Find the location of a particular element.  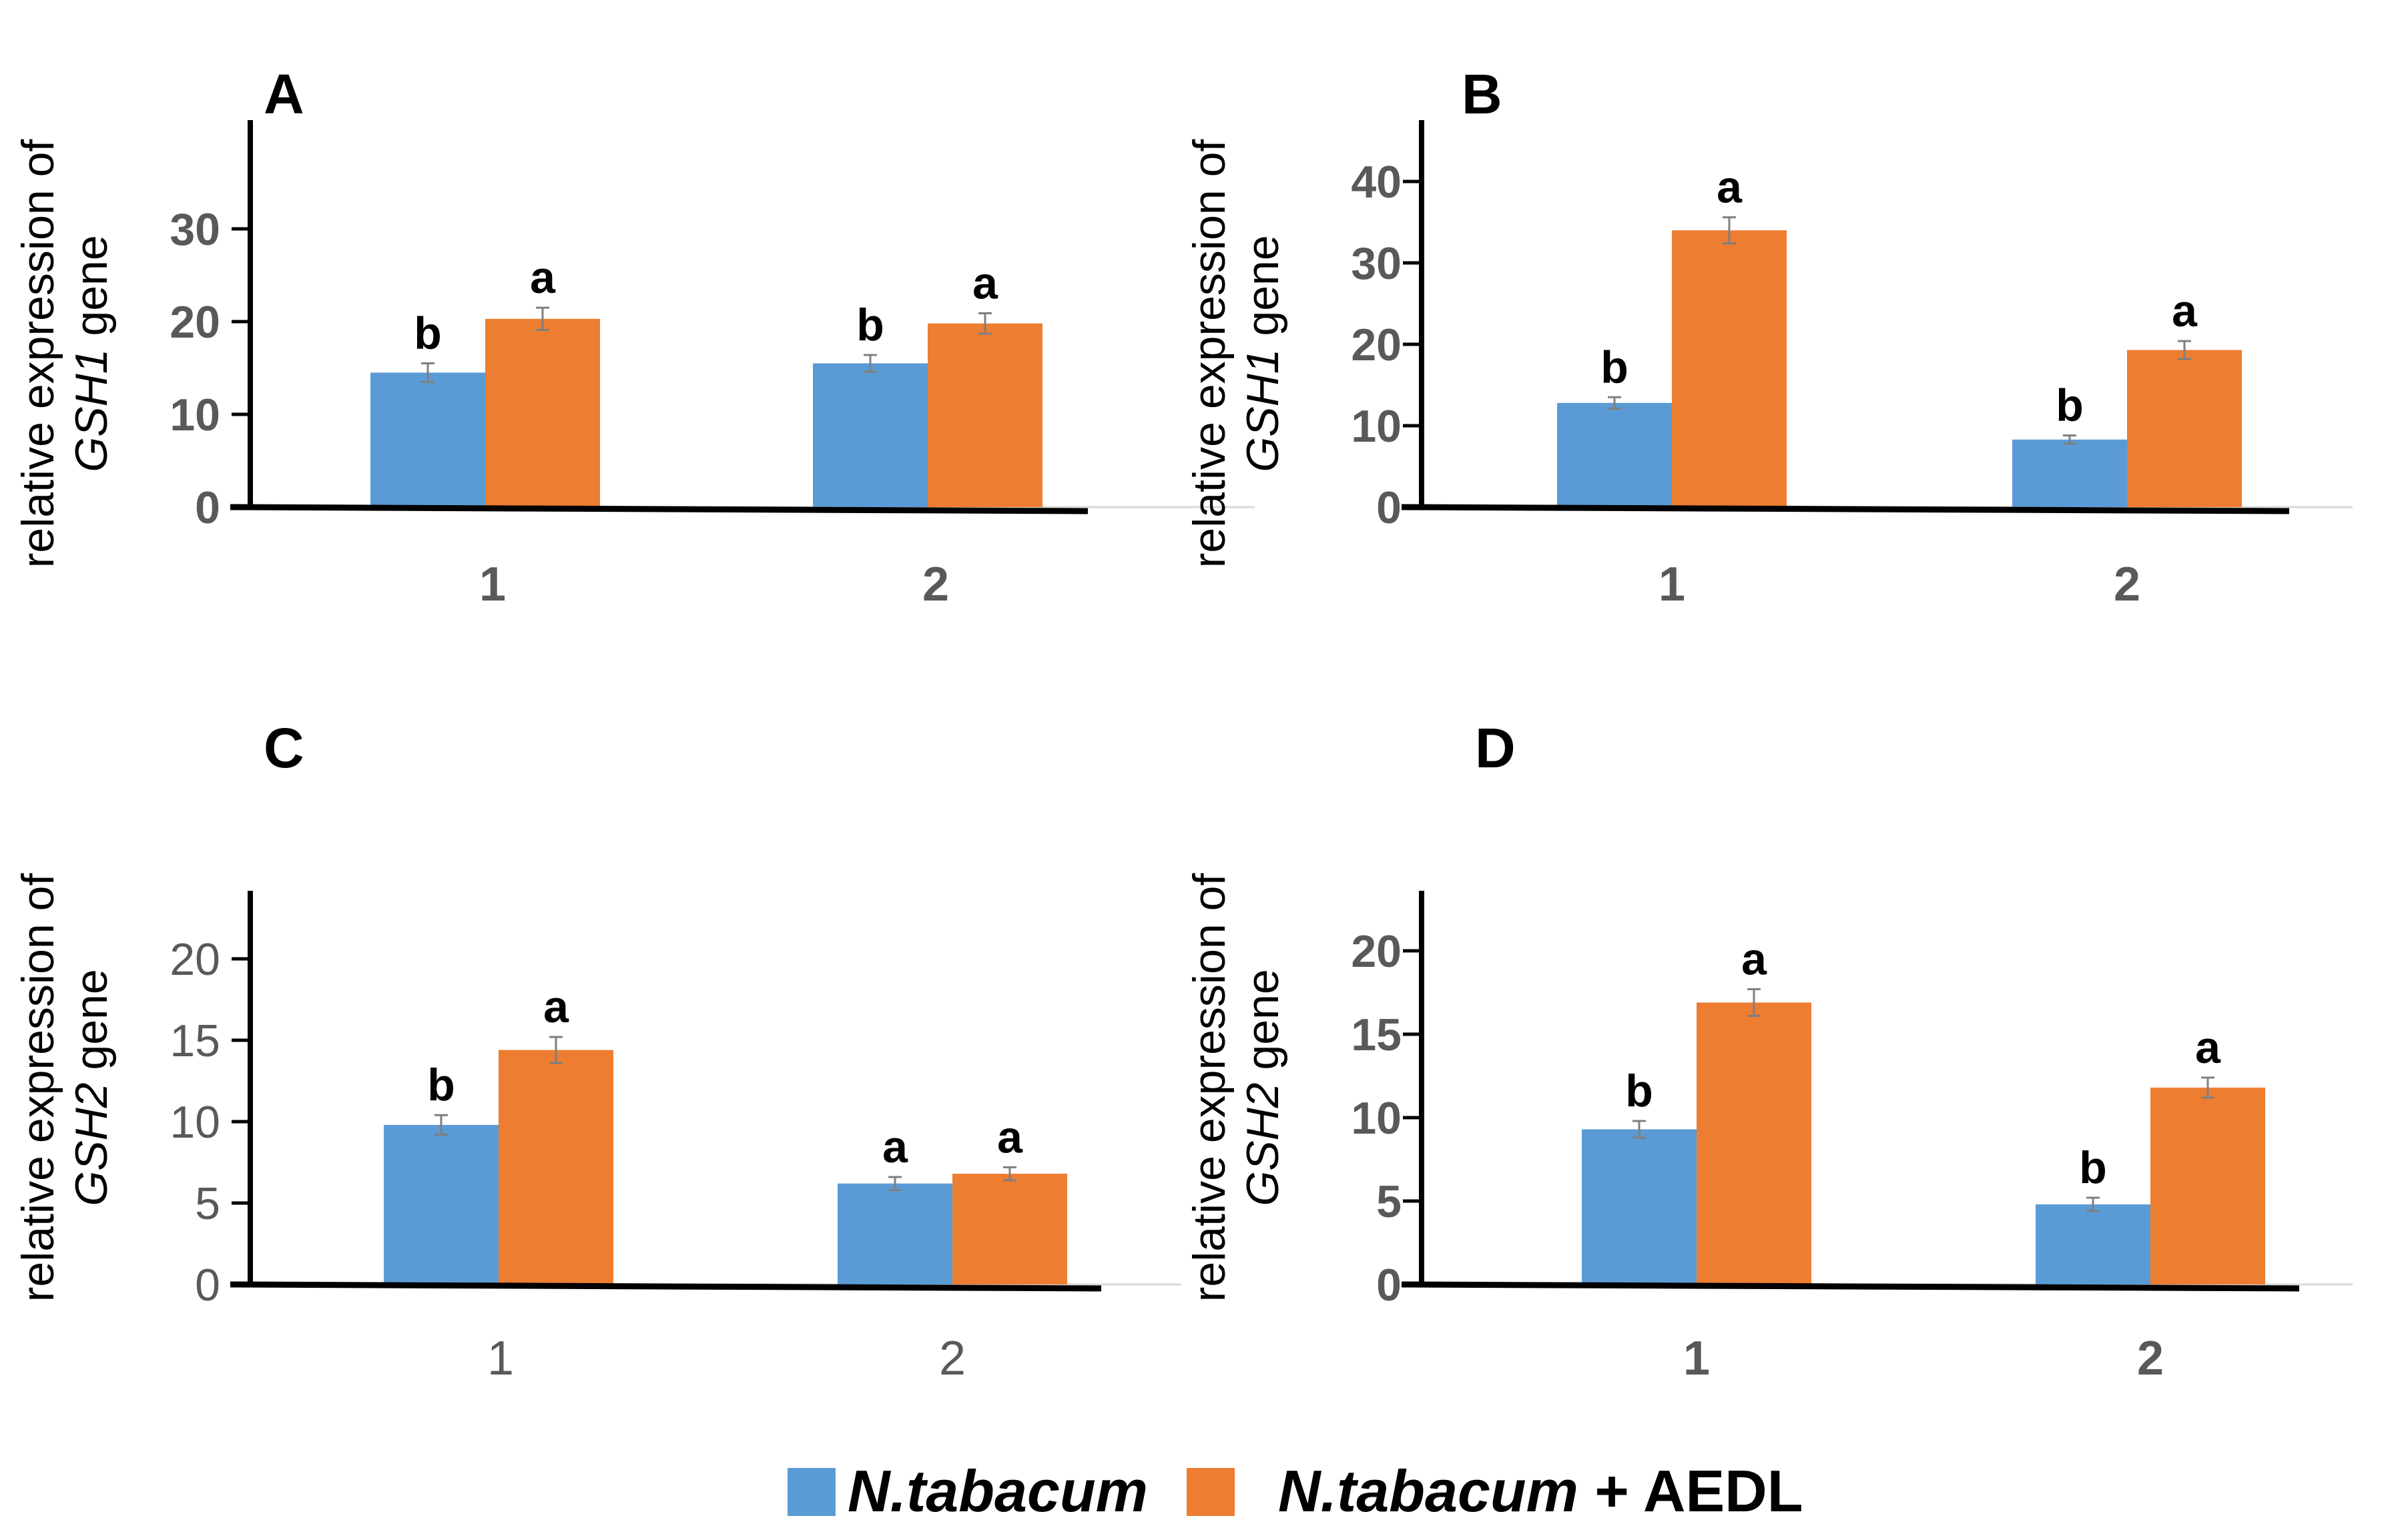

significance-letter-d-cat1-series1: b is located at coordinates (1639, 1091).